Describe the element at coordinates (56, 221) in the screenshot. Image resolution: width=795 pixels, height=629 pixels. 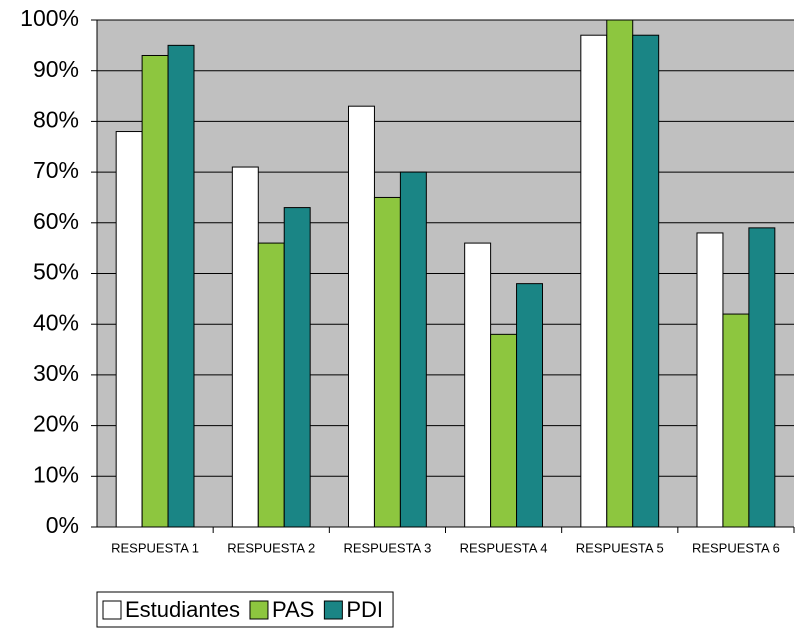
I see `y-tick-label: 60%` at that location.